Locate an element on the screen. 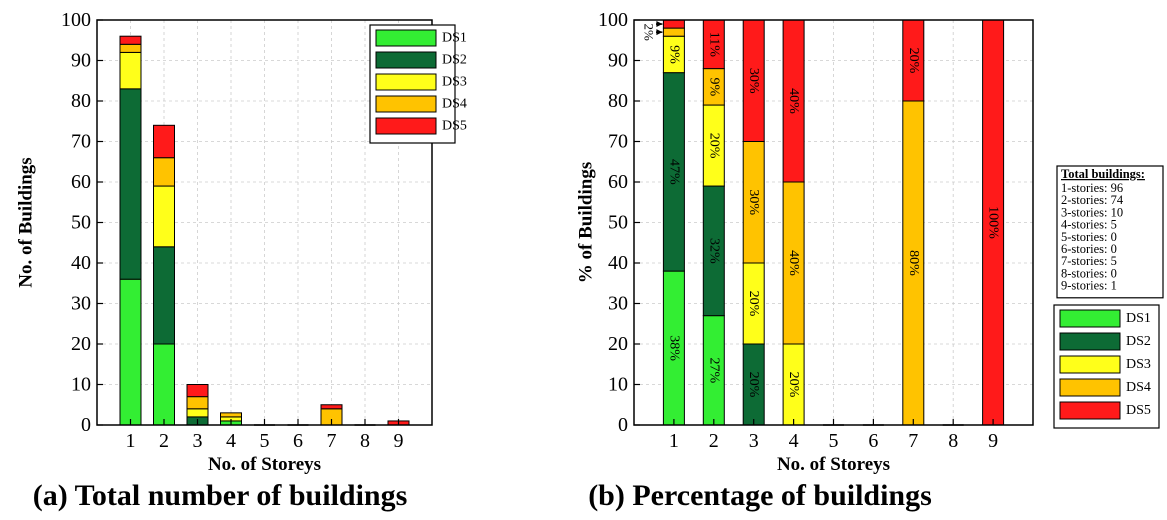 The height and width of the screenshot is (520, 1167). x-tick-label: 6 is located at coordinates (873, 441).